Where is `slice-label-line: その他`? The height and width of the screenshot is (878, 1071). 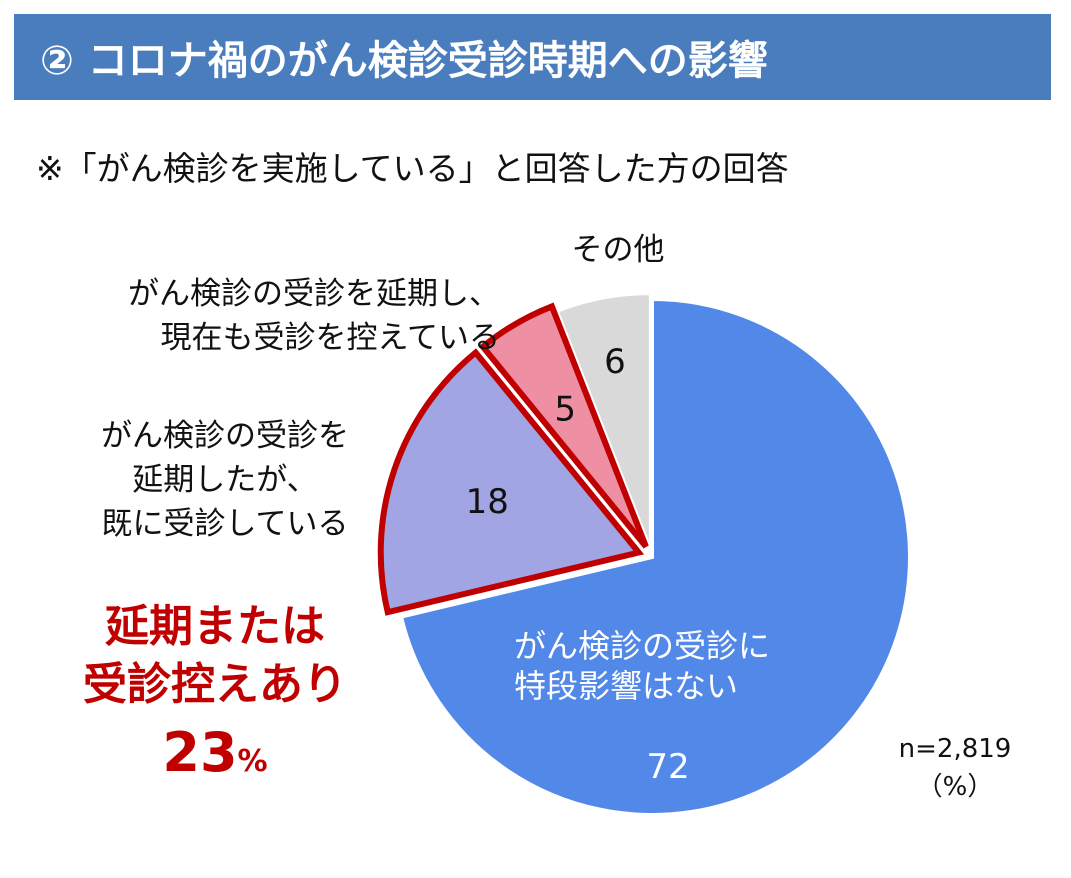 slice-label-line: その他 is located at coordinates (618, 250).